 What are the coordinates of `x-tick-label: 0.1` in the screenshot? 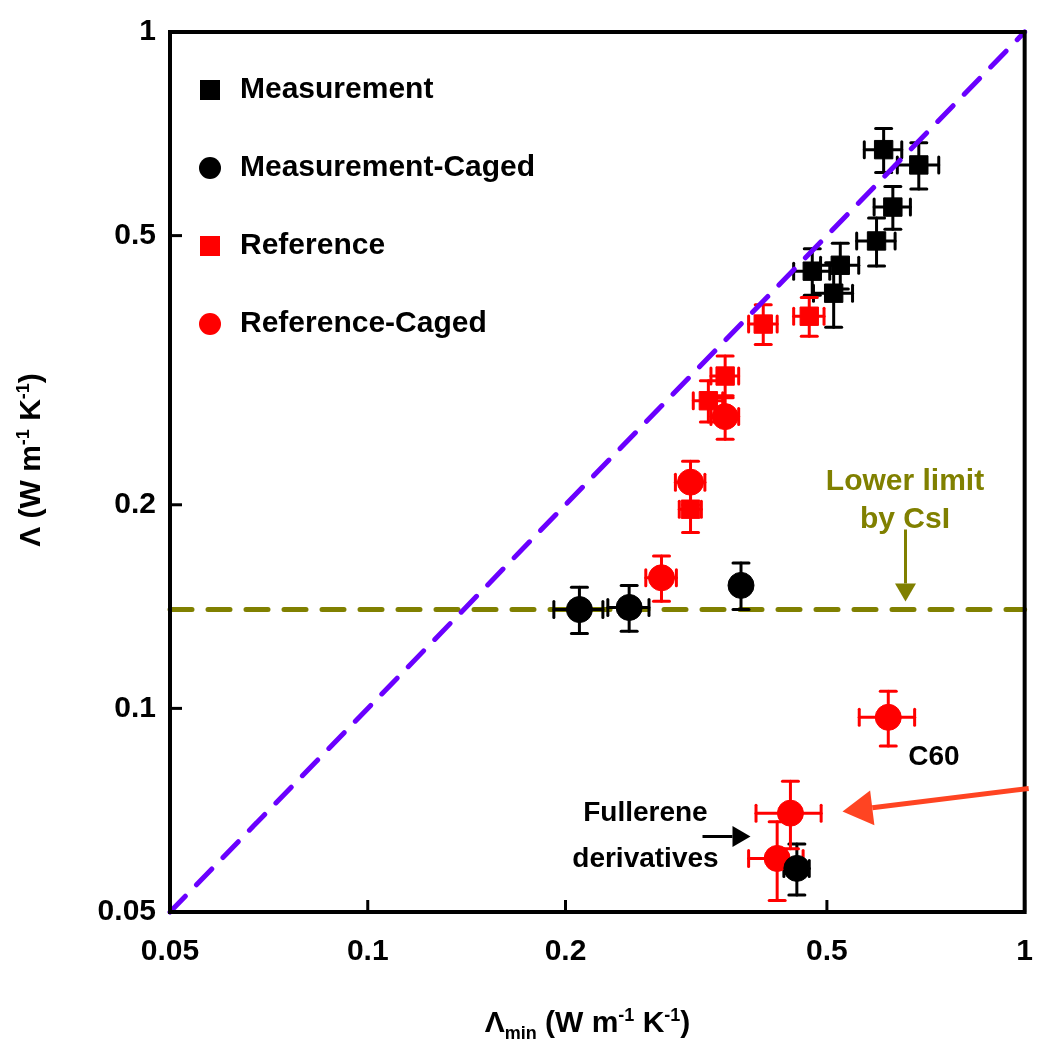 It's located at (367, 950).